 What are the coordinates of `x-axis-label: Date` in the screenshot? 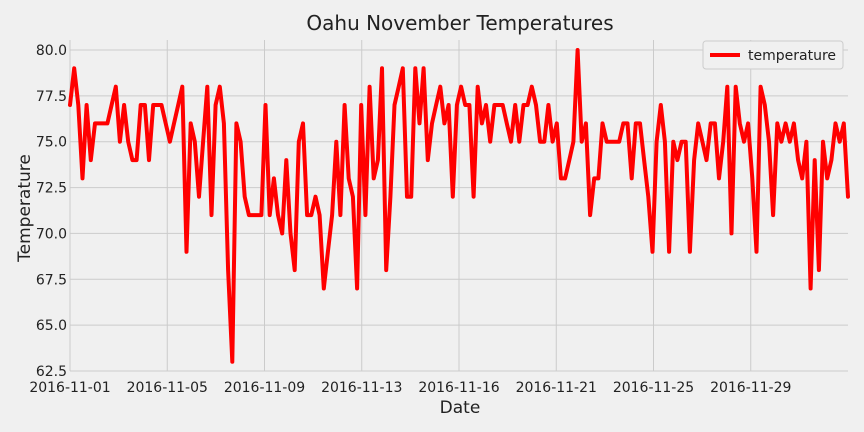 It's located at (460, 408).